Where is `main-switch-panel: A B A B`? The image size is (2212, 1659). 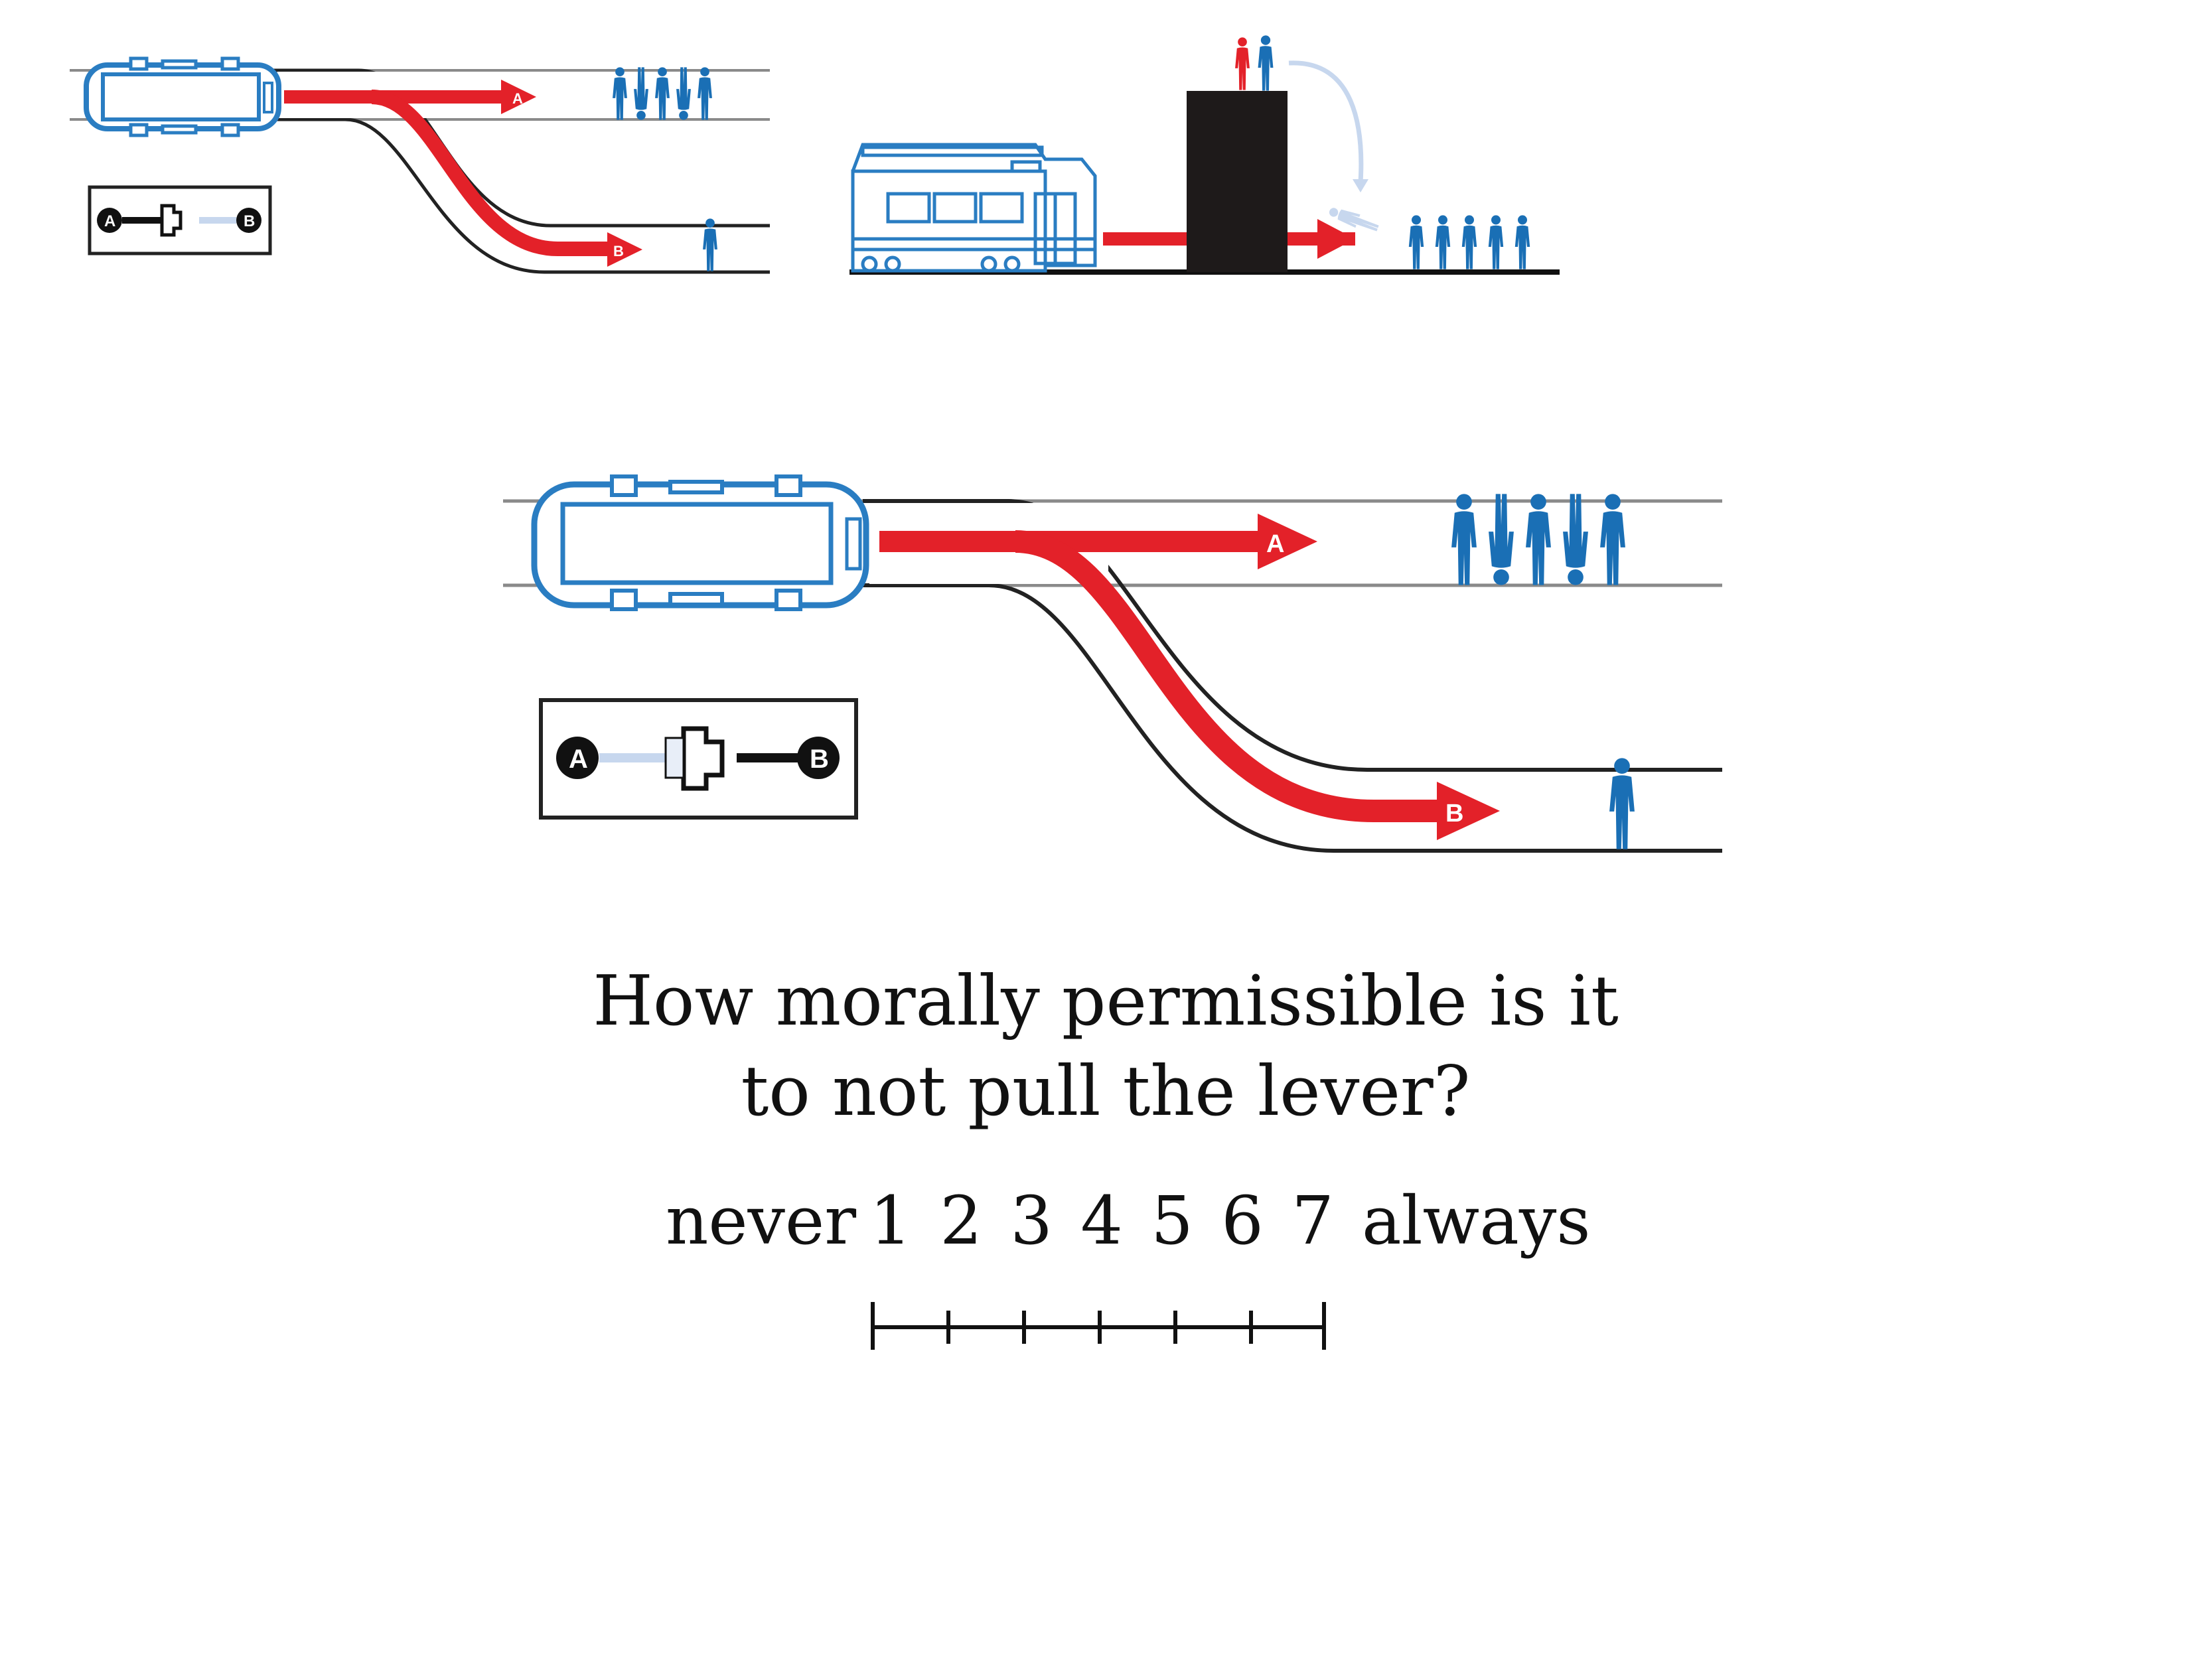
main-switch-panel: A B A B is located at coordinates (1112, 663).